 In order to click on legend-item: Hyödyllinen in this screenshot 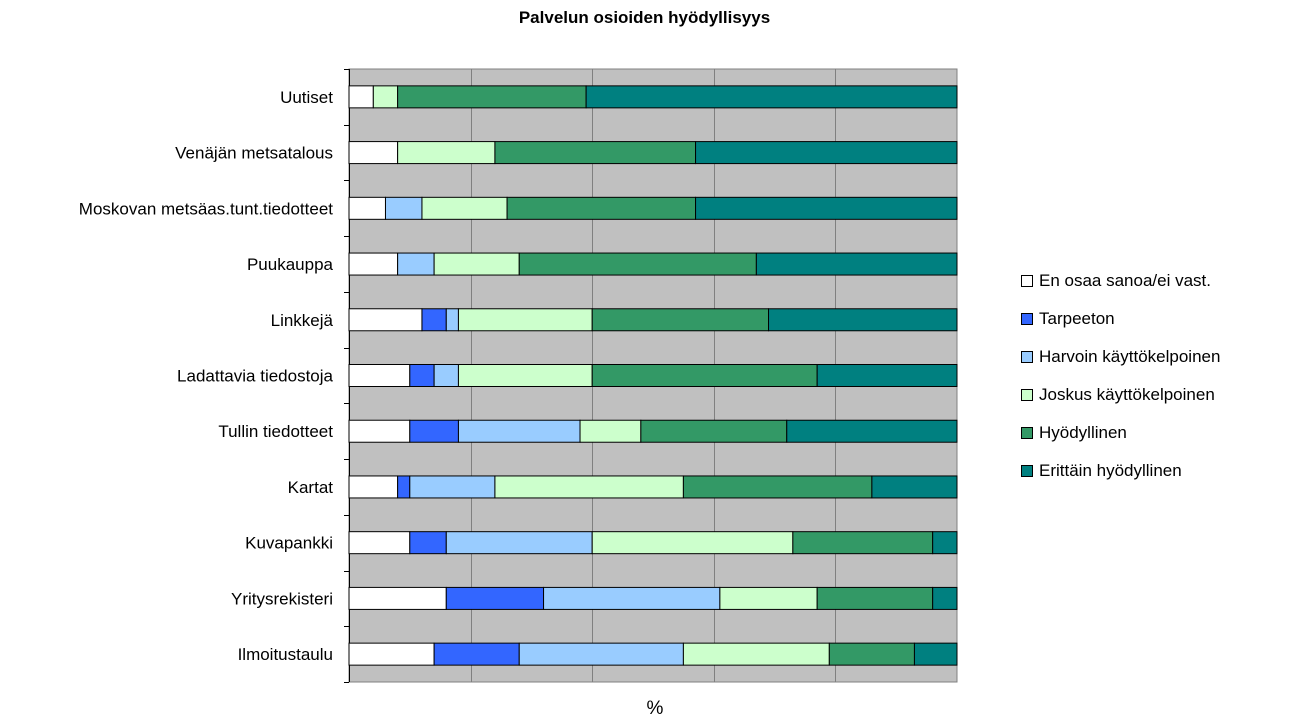, I will do `click(1154, 433)`.